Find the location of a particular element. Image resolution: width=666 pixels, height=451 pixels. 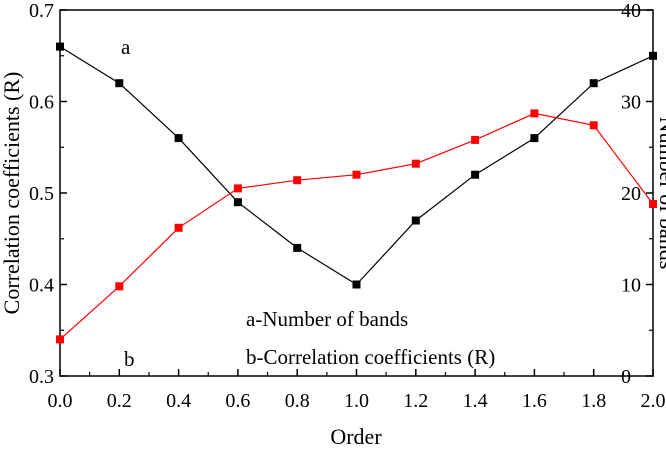

right-y-tick-label: 20 is located at coordinates (631, 194).